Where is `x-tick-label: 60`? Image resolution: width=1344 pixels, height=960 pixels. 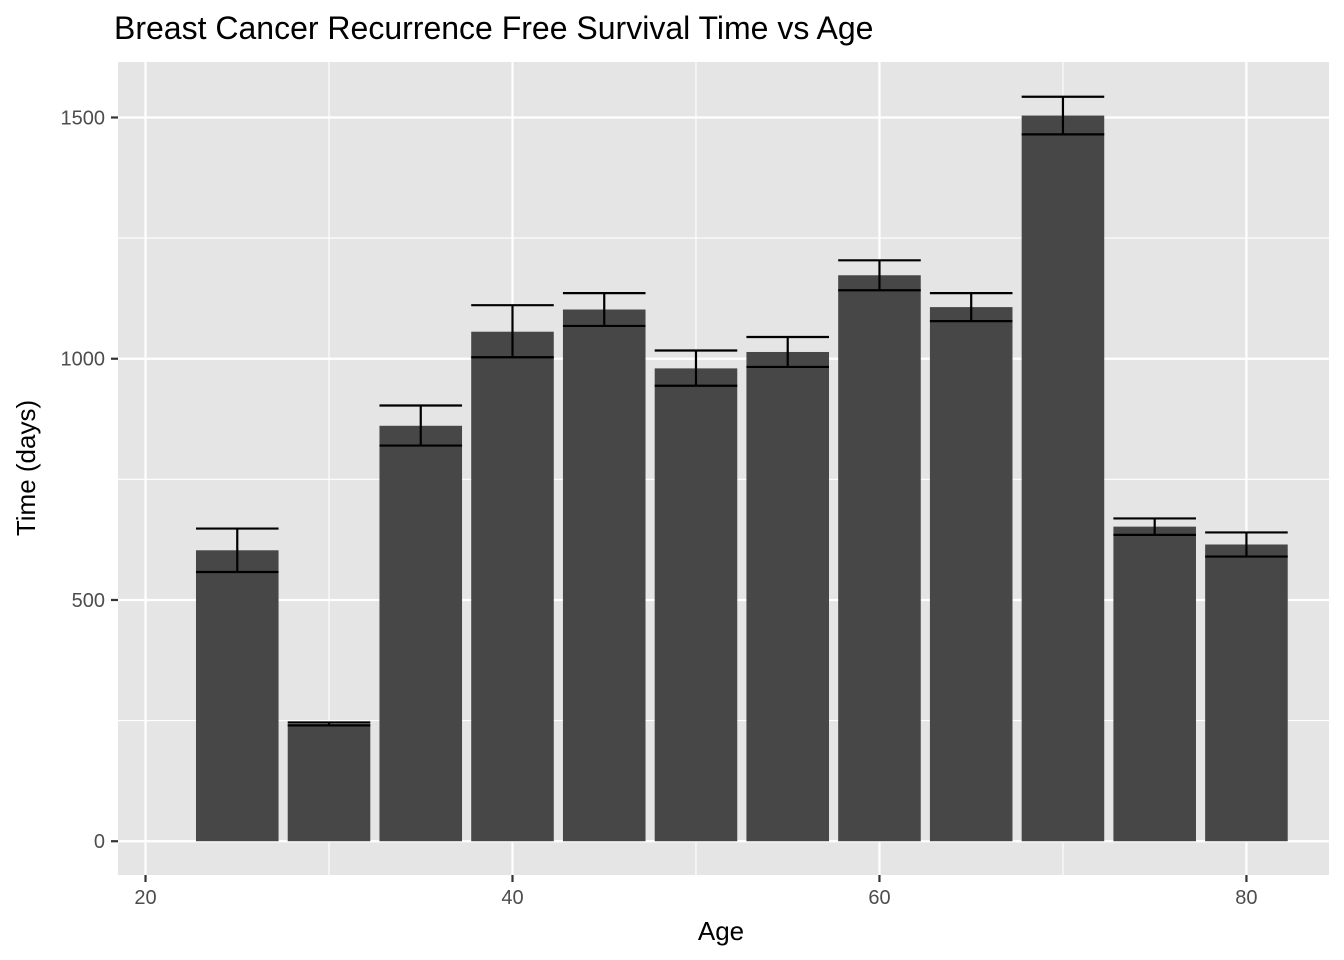 x-tick-label: 60 is located at coordinates (879, 898).